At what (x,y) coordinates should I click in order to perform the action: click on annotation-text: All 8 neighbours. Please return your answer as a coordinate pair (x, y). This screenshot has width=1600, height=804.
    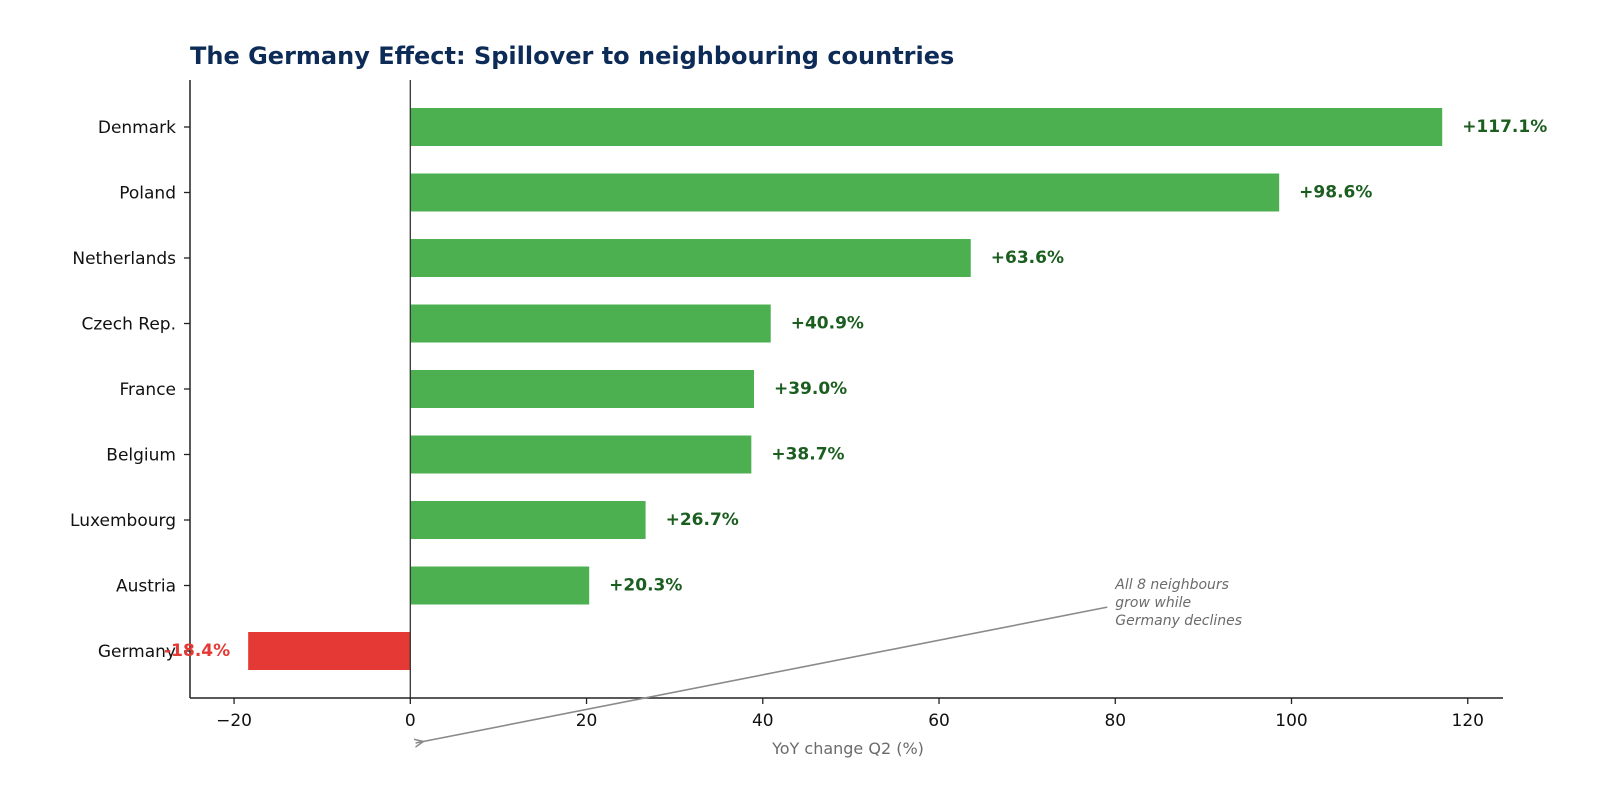
    Looking at the image, I should click on (1171, 585).